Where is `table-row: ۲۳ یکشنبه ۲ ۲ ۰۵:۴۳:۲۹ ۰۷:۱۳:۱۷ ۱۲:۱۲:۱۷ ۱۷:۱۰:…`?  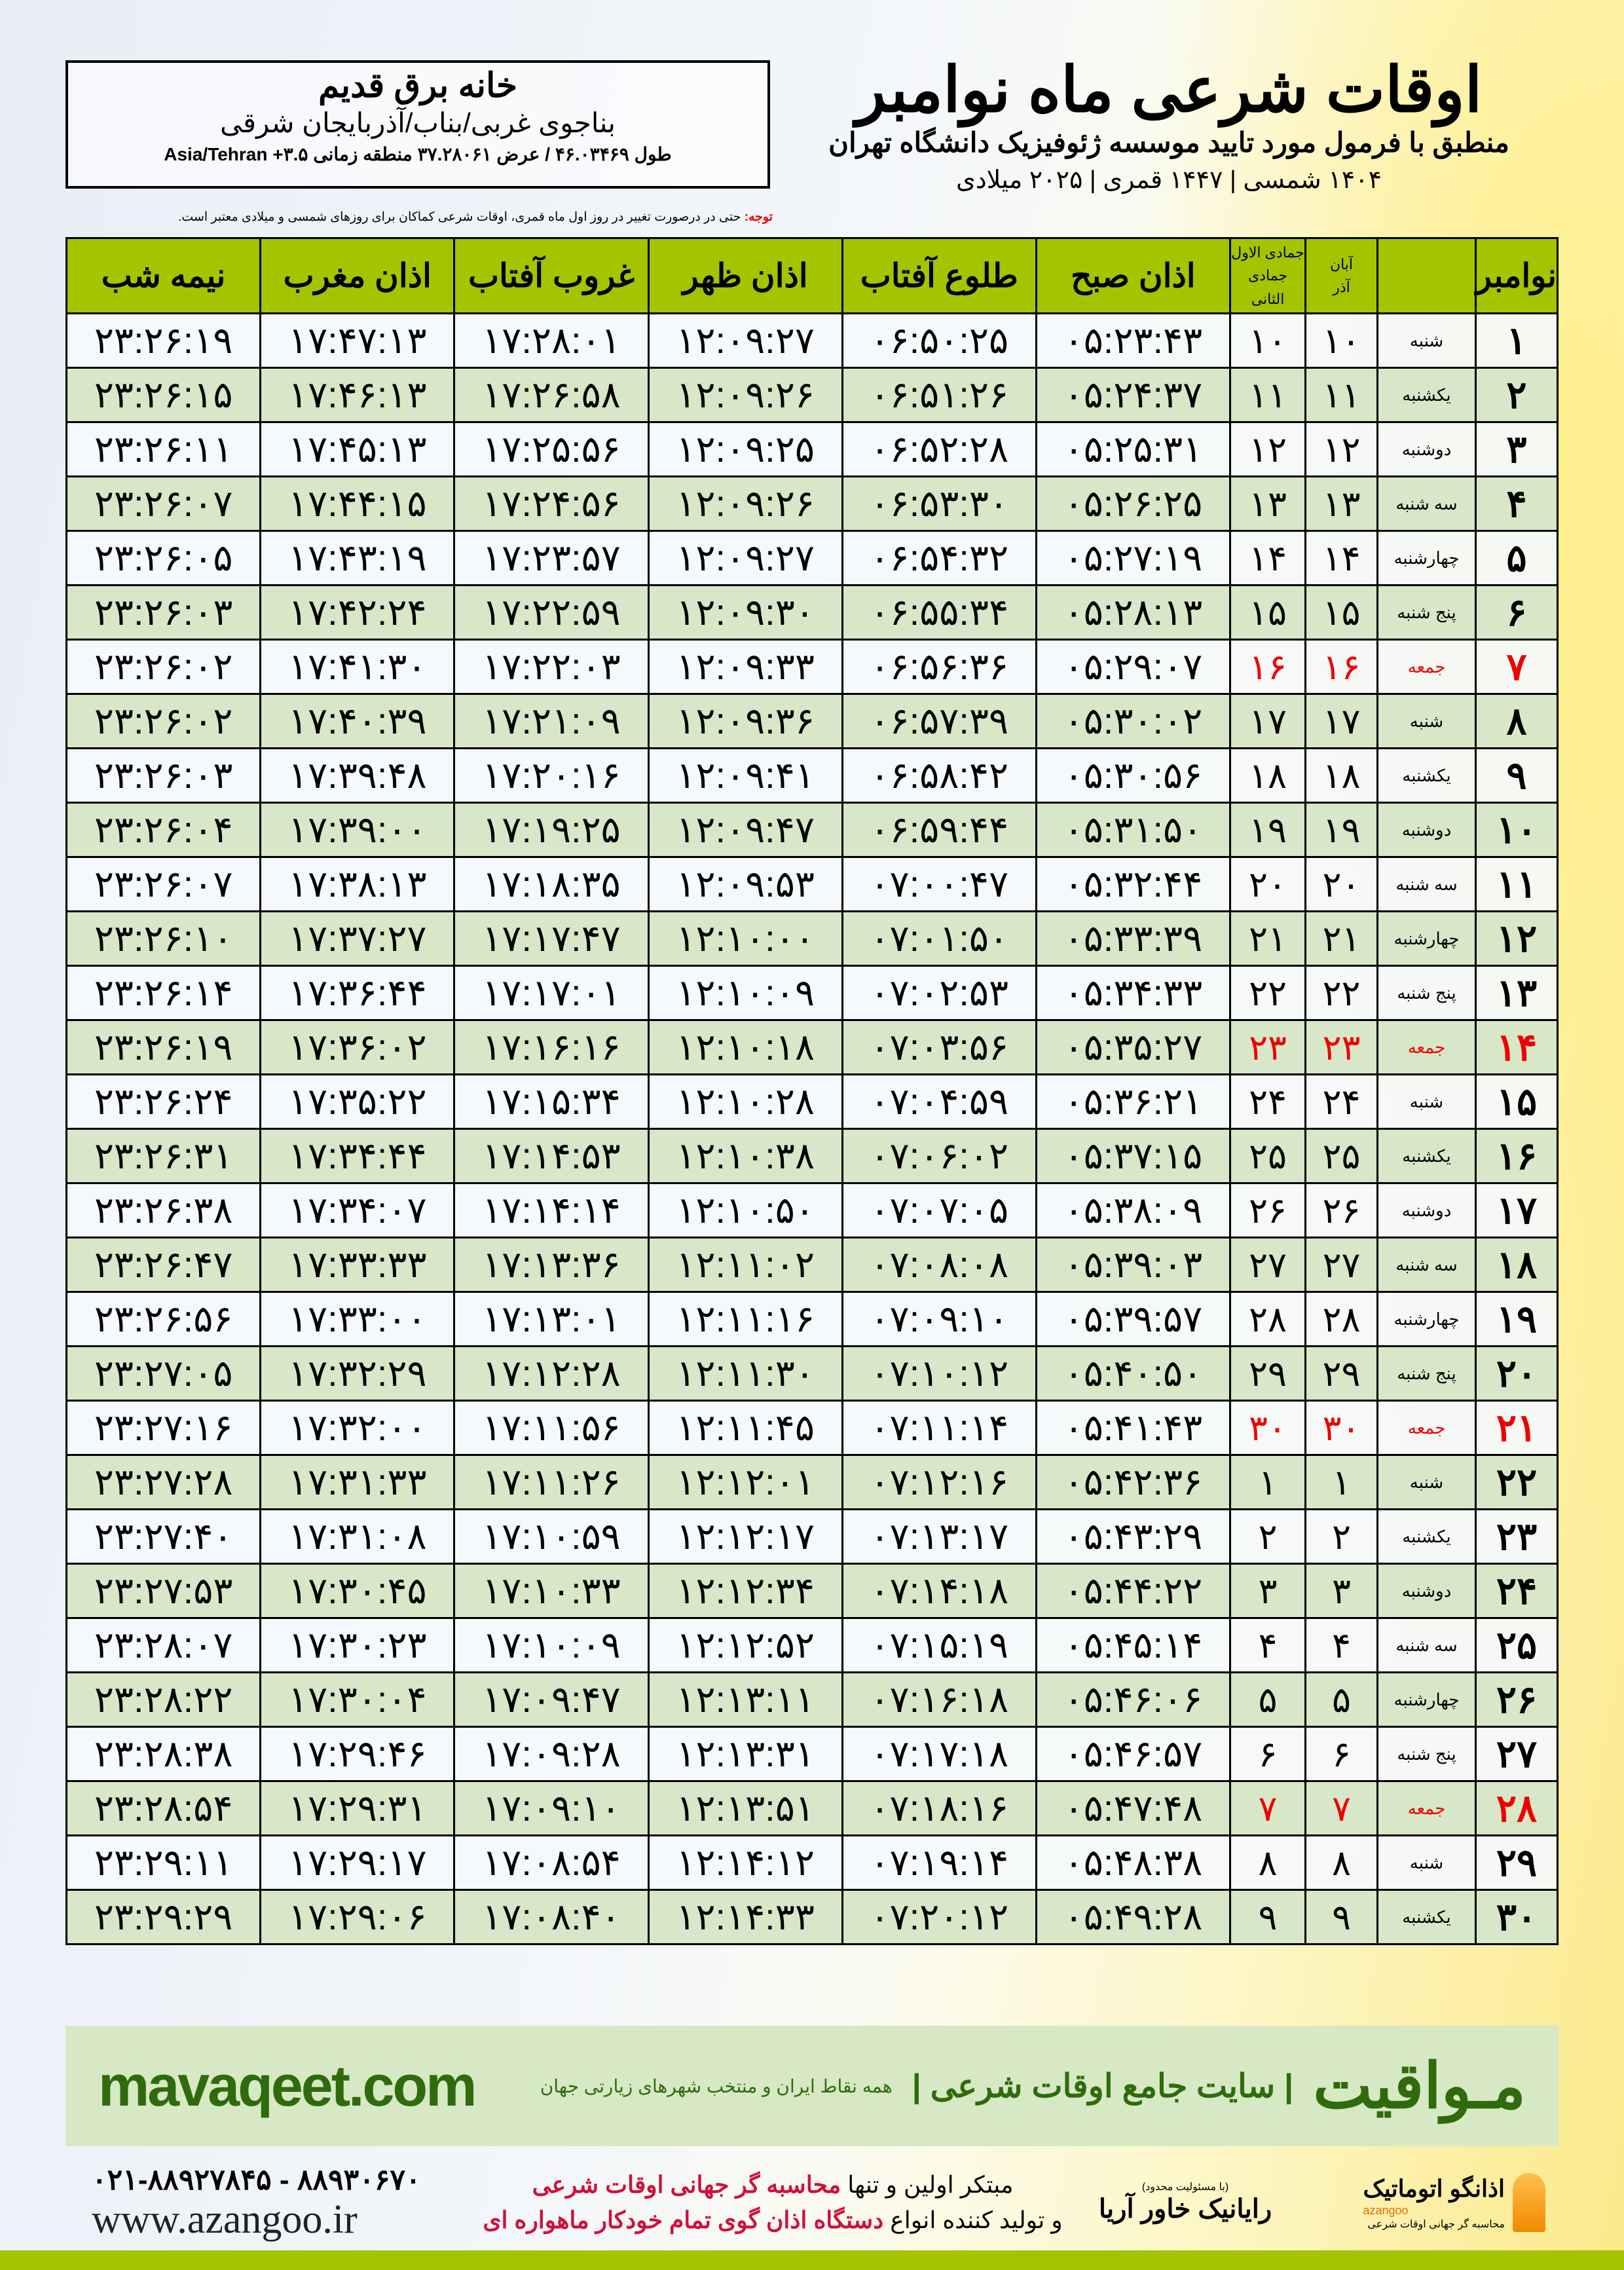 table-row: ۲۳ یکشنبه ۲ ۲ ۰۵:۴۳:۲۹ ۰۷:۱۳:۱۷ ۱۲:۱۲:۱۷ ۱۷:۱۰:… is located at coordinates (812, 1536).